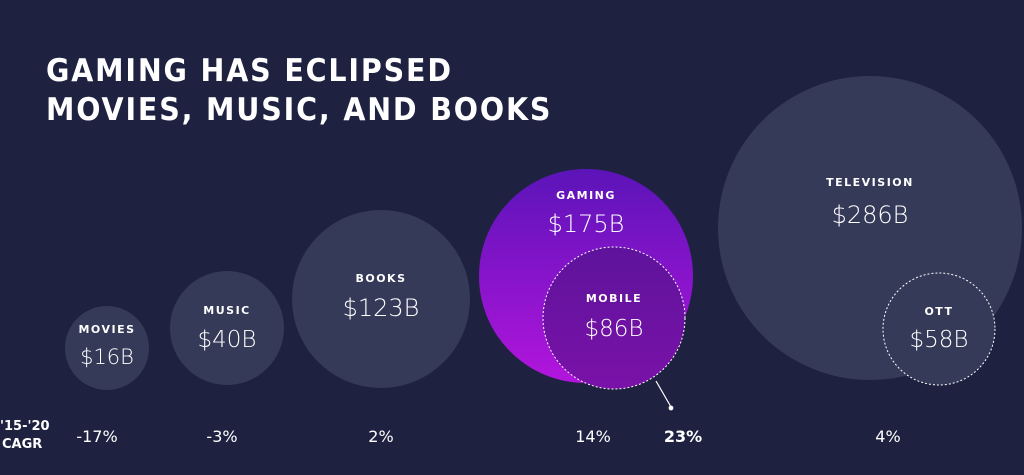  Describe the element at coordinates (614, 298) in the screenshot. I see `mobile-label: MOBILE` at that location.